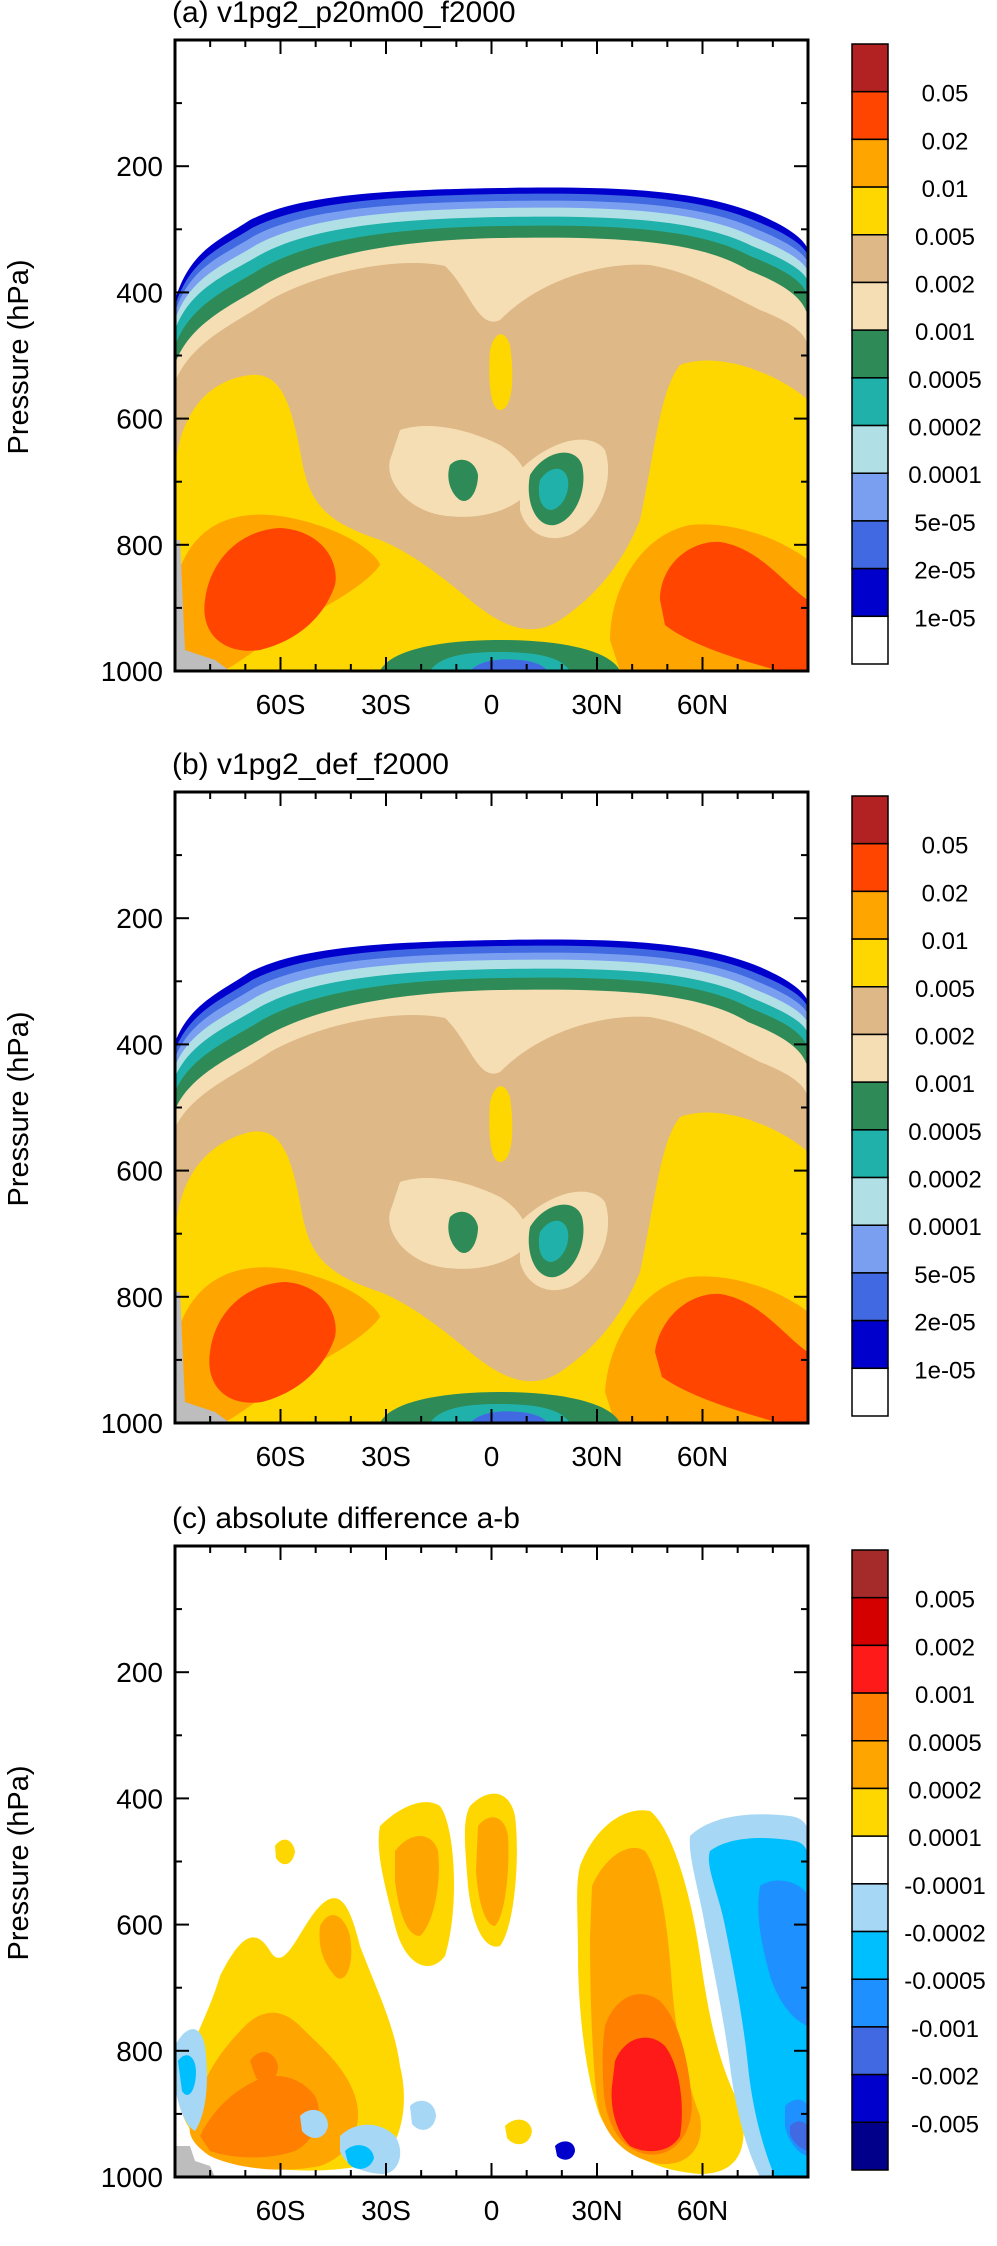 This screenshot has height=2246, width=997. Describe the element at coordinates (139, 1798) in the screenshot. I see `y-tick-label: 400` at that location.